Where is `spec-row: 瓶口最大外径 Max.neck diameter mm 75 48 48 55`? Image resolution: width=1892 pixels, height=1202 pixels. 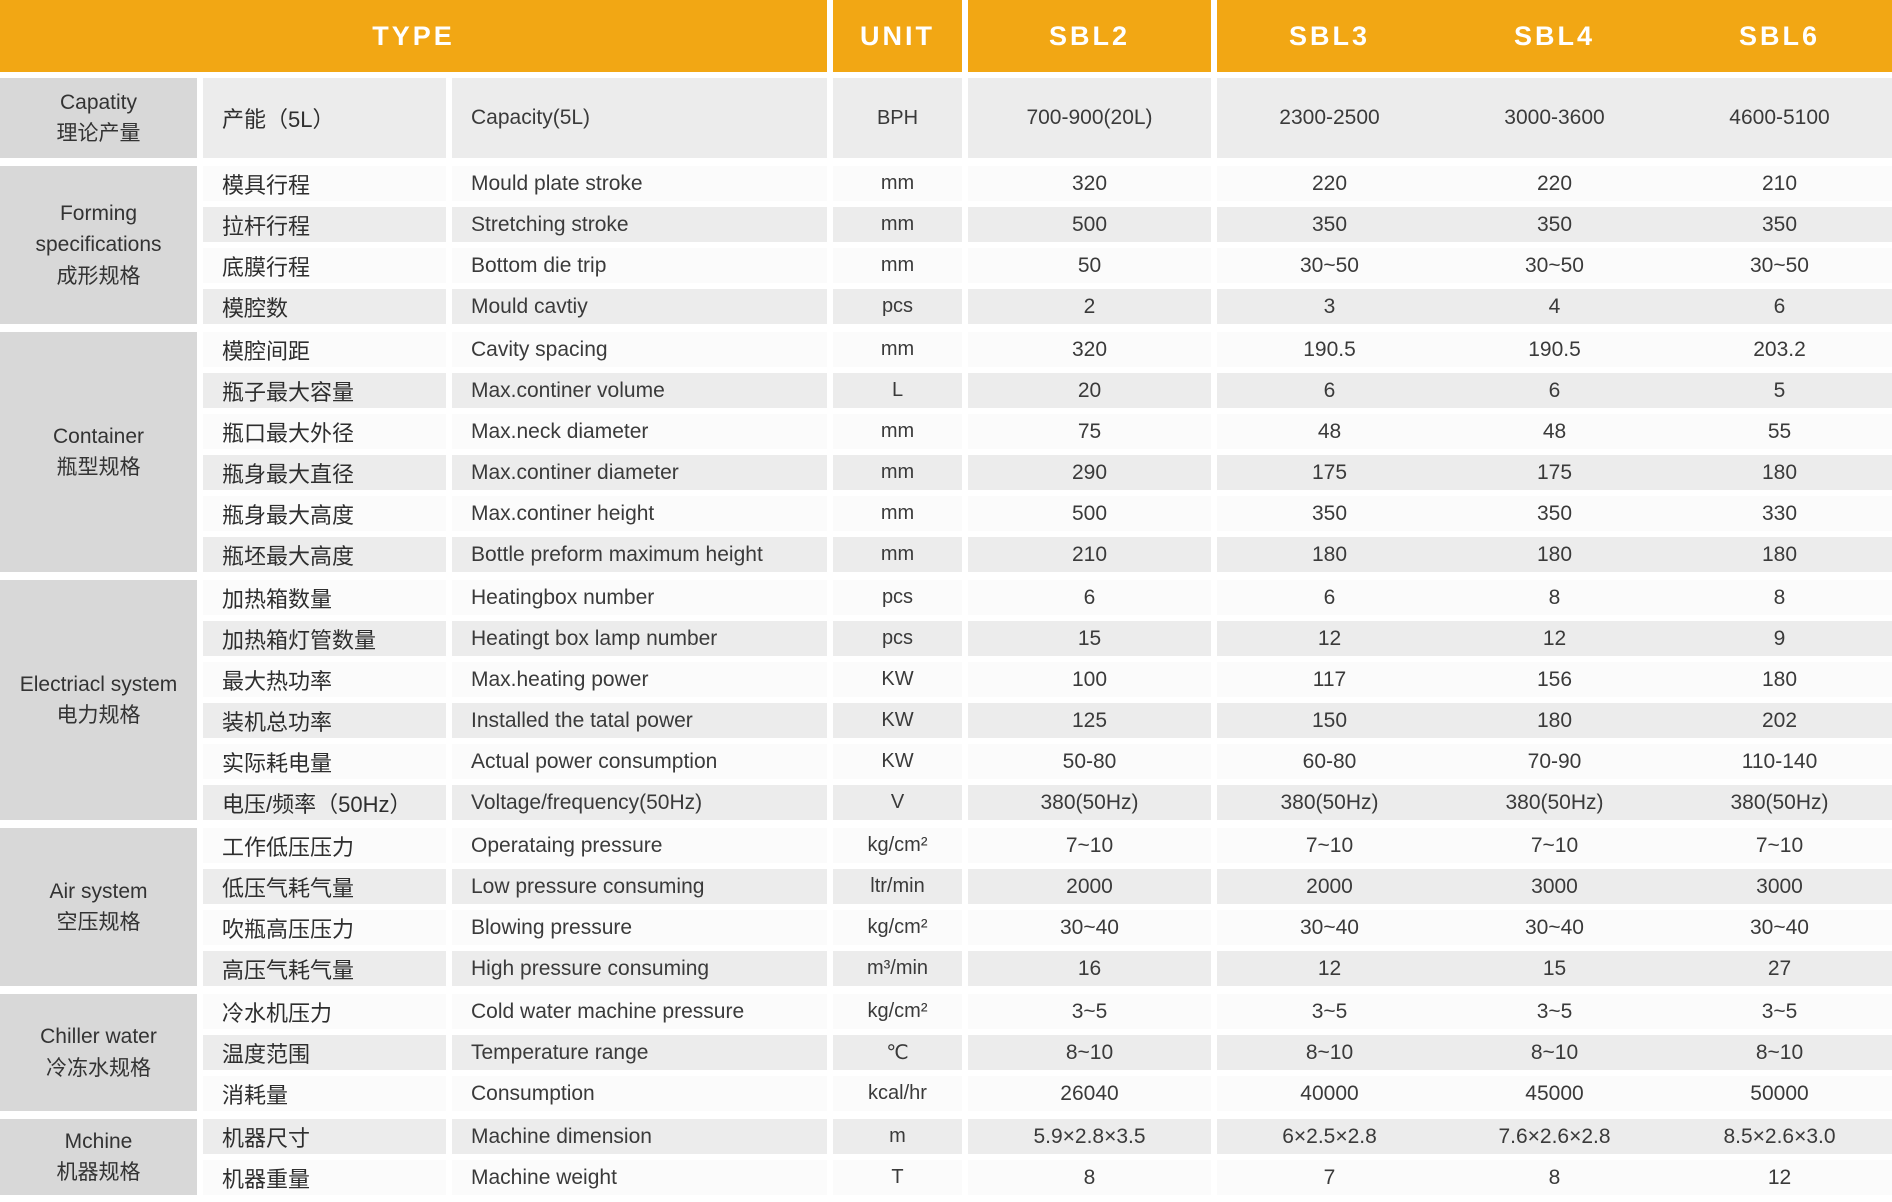 spec-row: 瓶口最大外径 Max.neck diameter mm 75 48 48 55 is located at coordinates (1047, 431).